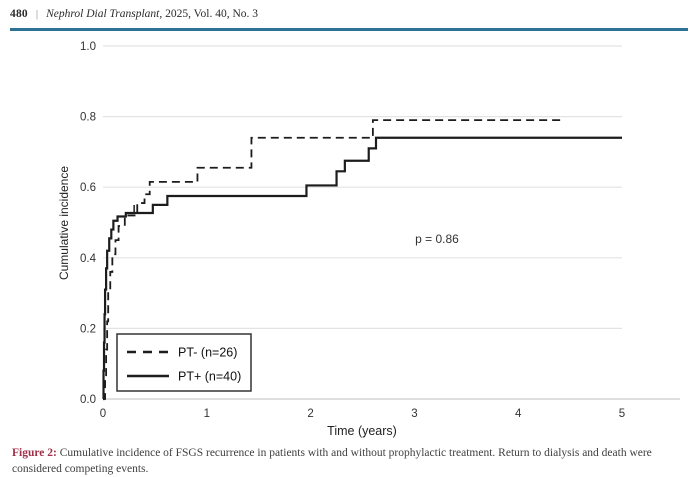 The image size is (698, 477). What do you see at coordinates (88, 188) in the screenshot?
I see `y-tick-label: 0.6` at bounding box center [88, 188].